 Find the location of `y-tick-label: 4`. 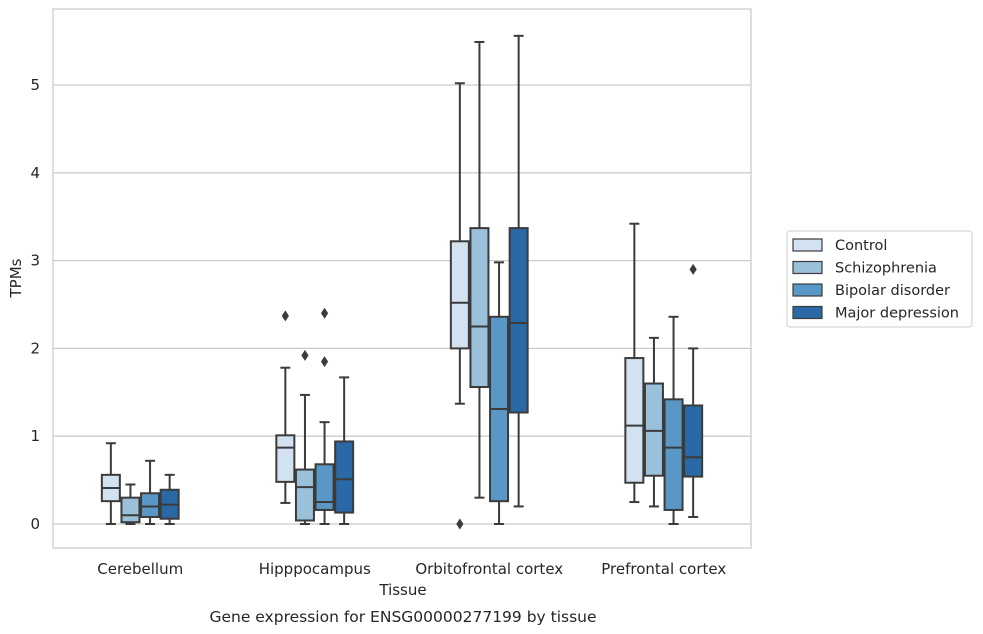

y-tick-label: 4 is located at coordinates (35, 173).